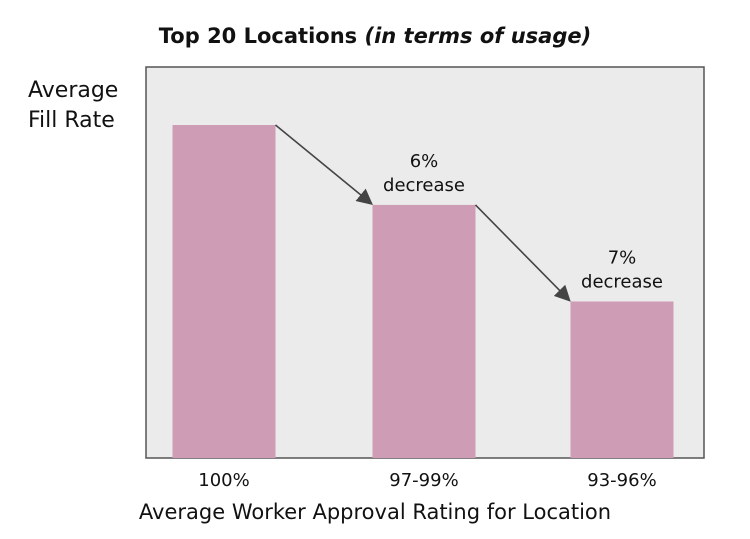 This screenshot has height=539, width=750. I want to click on chart-title-main: Top 20 Locations, so click(258, 36).